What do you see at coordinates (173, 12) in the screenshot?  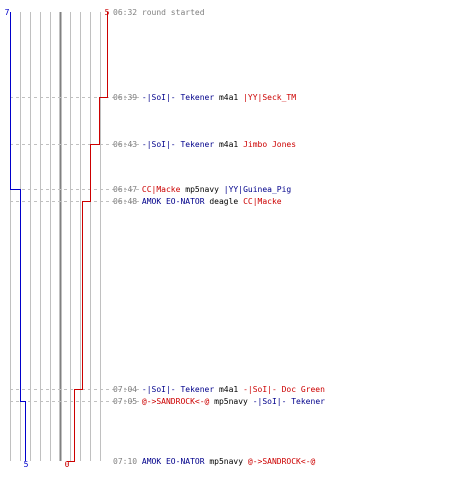 I see `event-part: round started` at bounding box center [173, 12].